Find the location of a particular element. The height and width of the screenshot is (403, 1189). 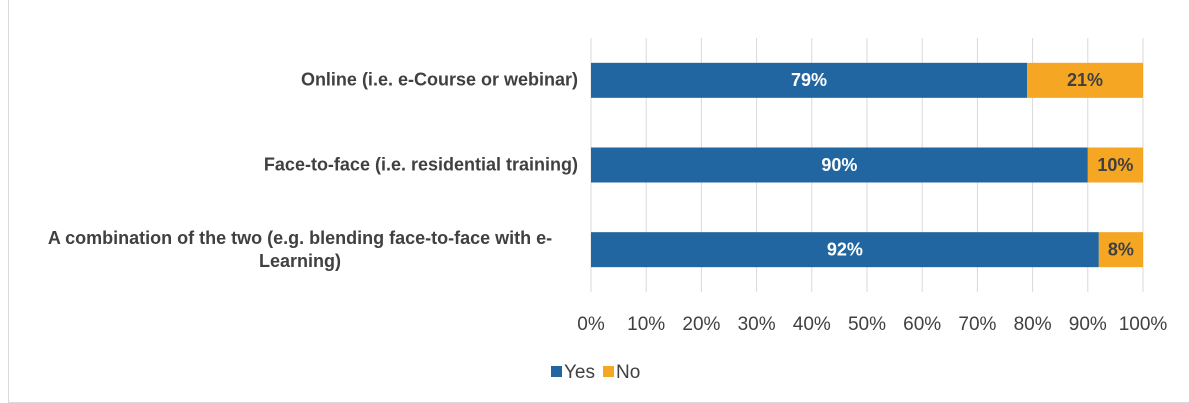

x-tick-label: 0% is located at coordinates (591, 324).